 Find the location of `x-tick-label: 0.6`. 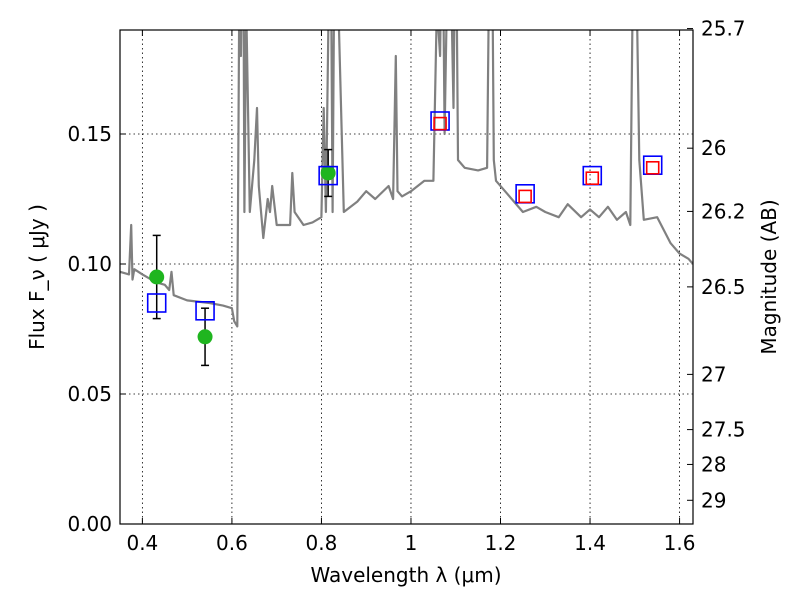

x-tick-label: 0.6 is located at coordinates (232, 543).